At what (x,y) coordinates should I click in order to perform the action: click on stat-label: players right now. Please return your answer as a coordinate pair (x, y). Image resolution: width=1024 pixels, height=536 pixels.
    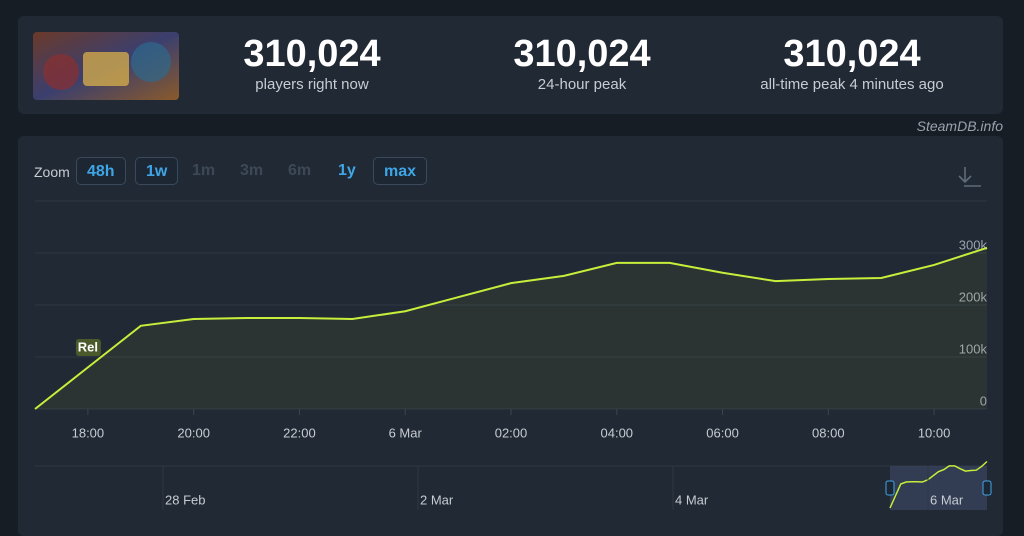
    Looking at the image, I should click on (312, 84).